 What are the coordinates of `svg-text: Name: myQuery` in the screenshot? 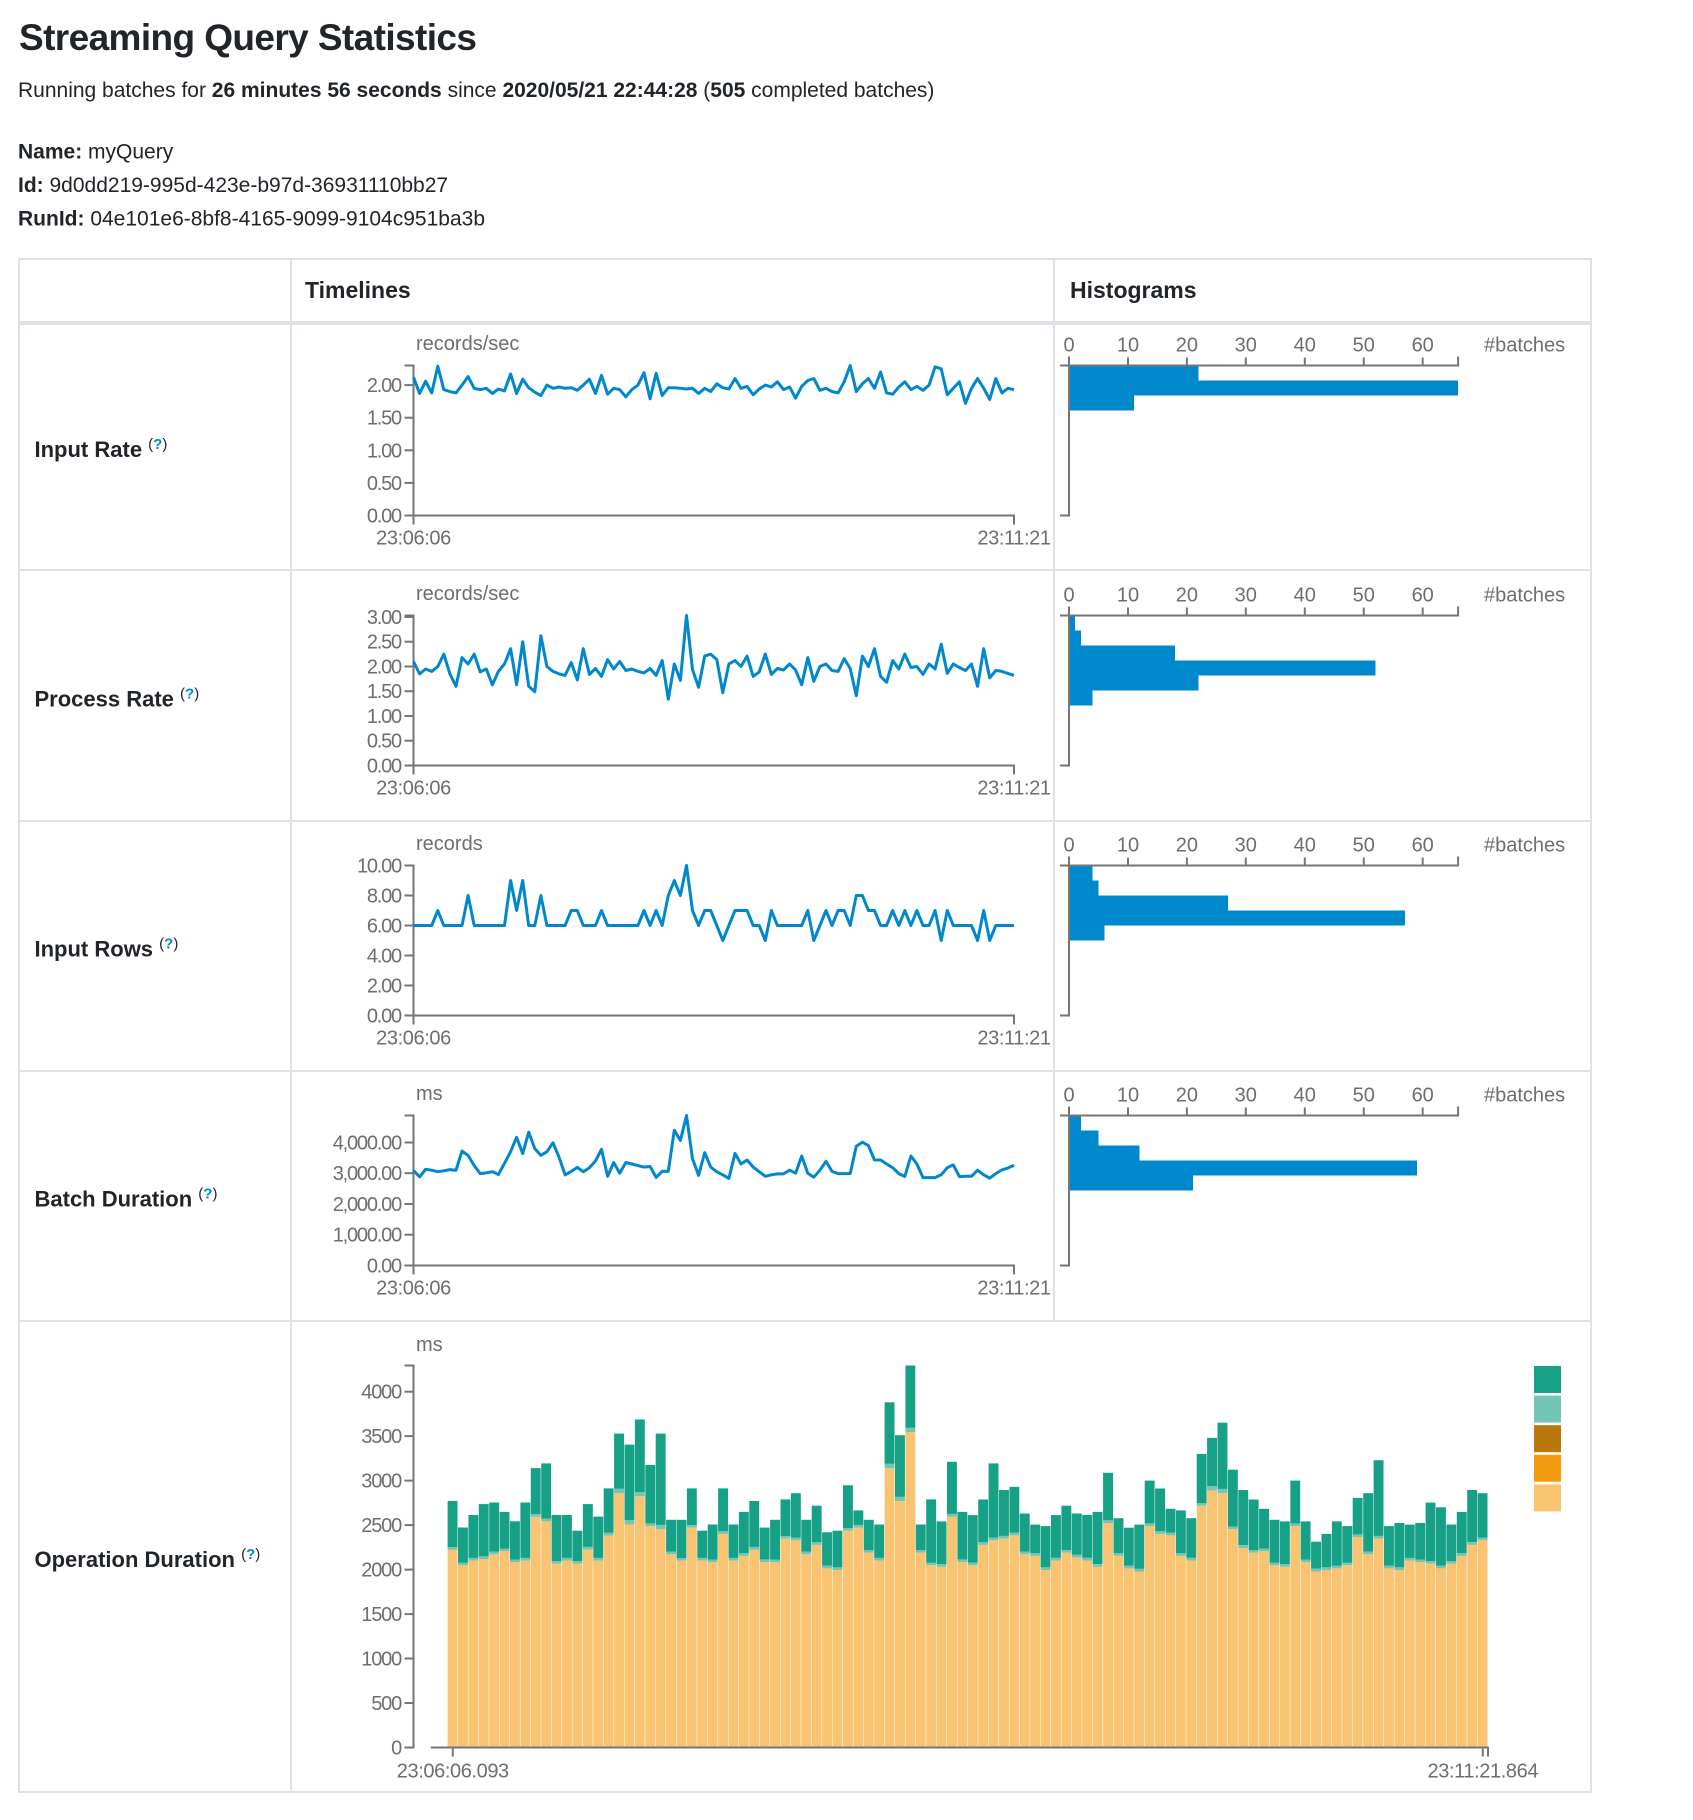 It's located at (96, 152).